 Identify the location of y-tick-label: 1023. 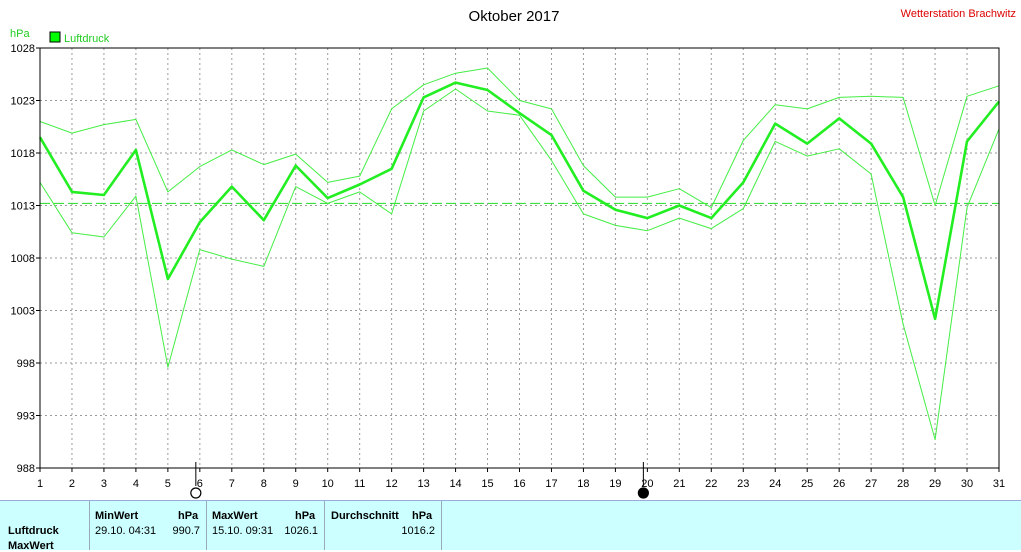
(23, 102).